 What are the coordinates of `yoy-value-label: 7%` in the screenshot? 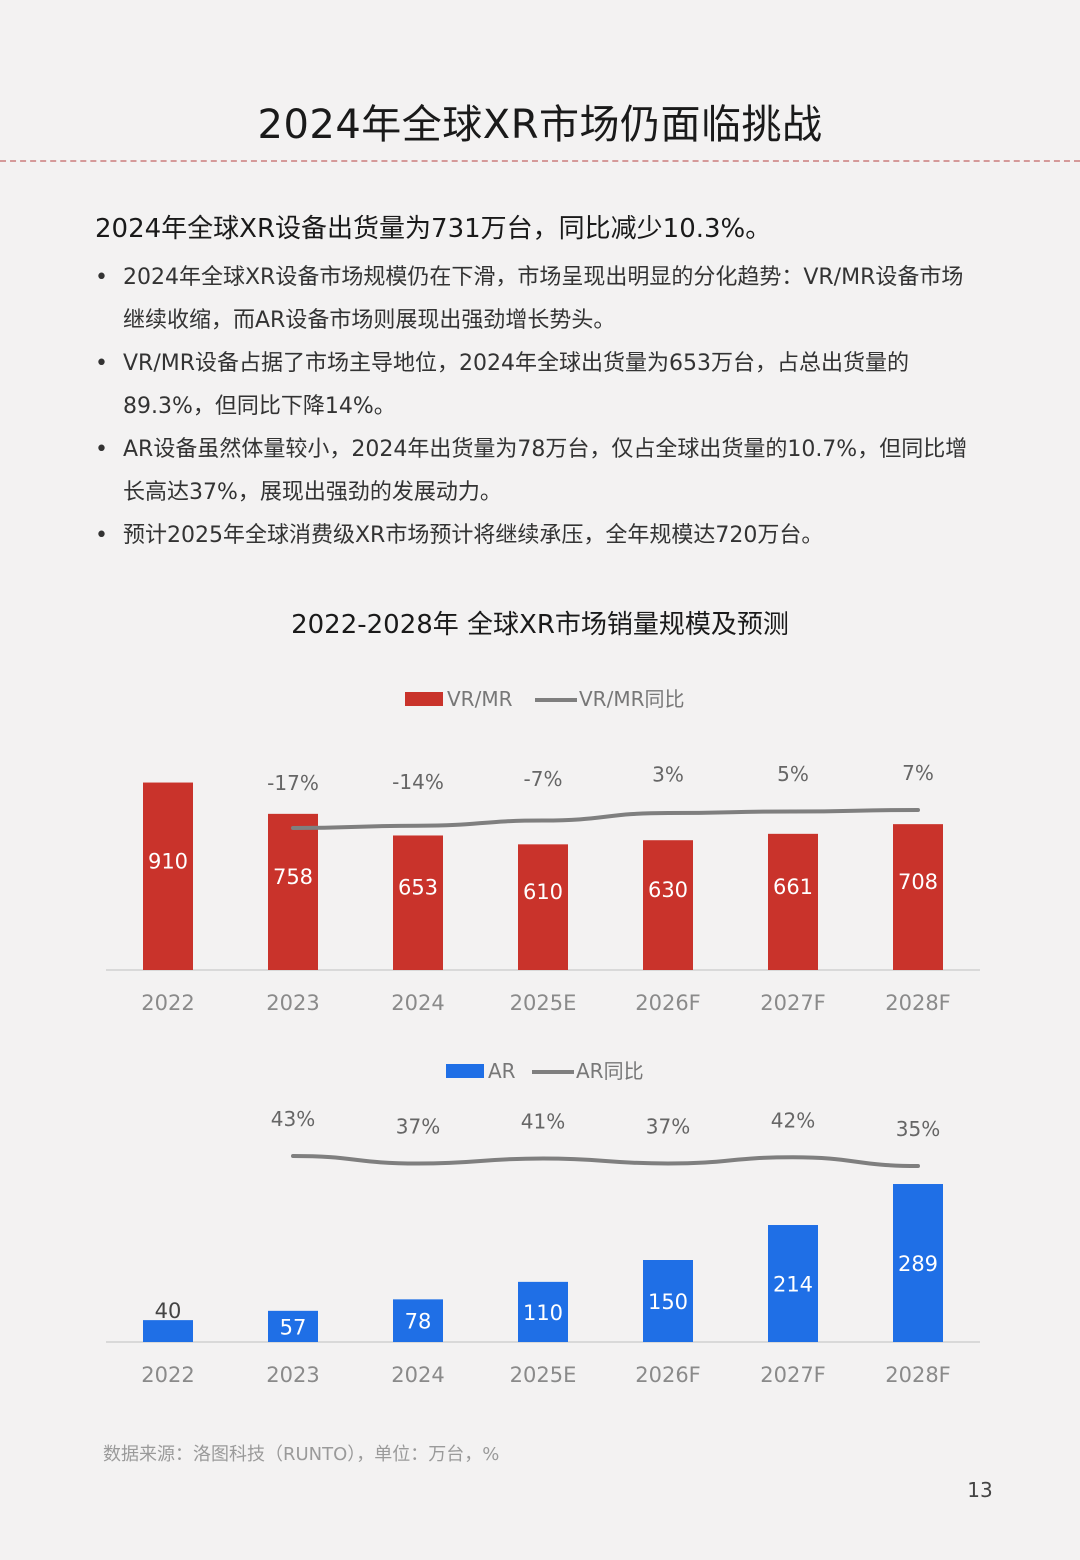 It's located at (918, 773).